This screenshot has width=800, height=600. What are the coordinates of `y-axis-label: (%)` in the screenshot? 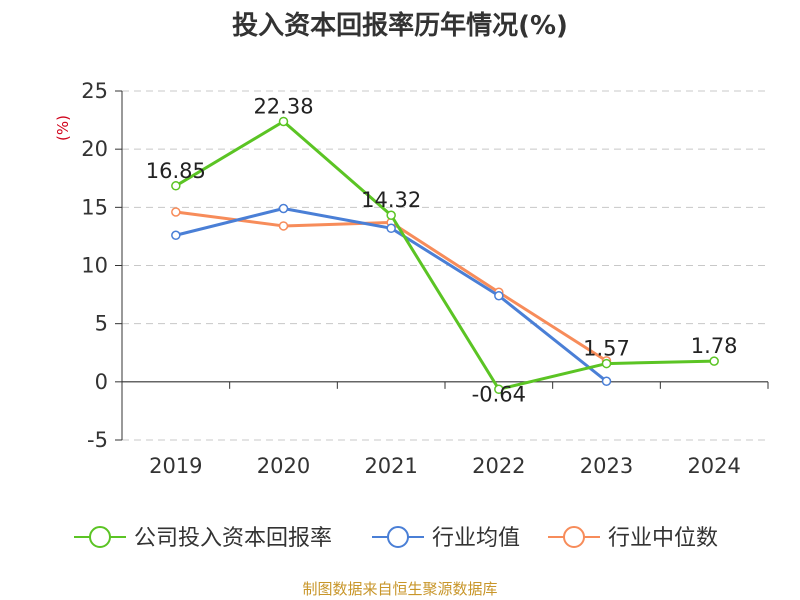 It's located at (63, 128).